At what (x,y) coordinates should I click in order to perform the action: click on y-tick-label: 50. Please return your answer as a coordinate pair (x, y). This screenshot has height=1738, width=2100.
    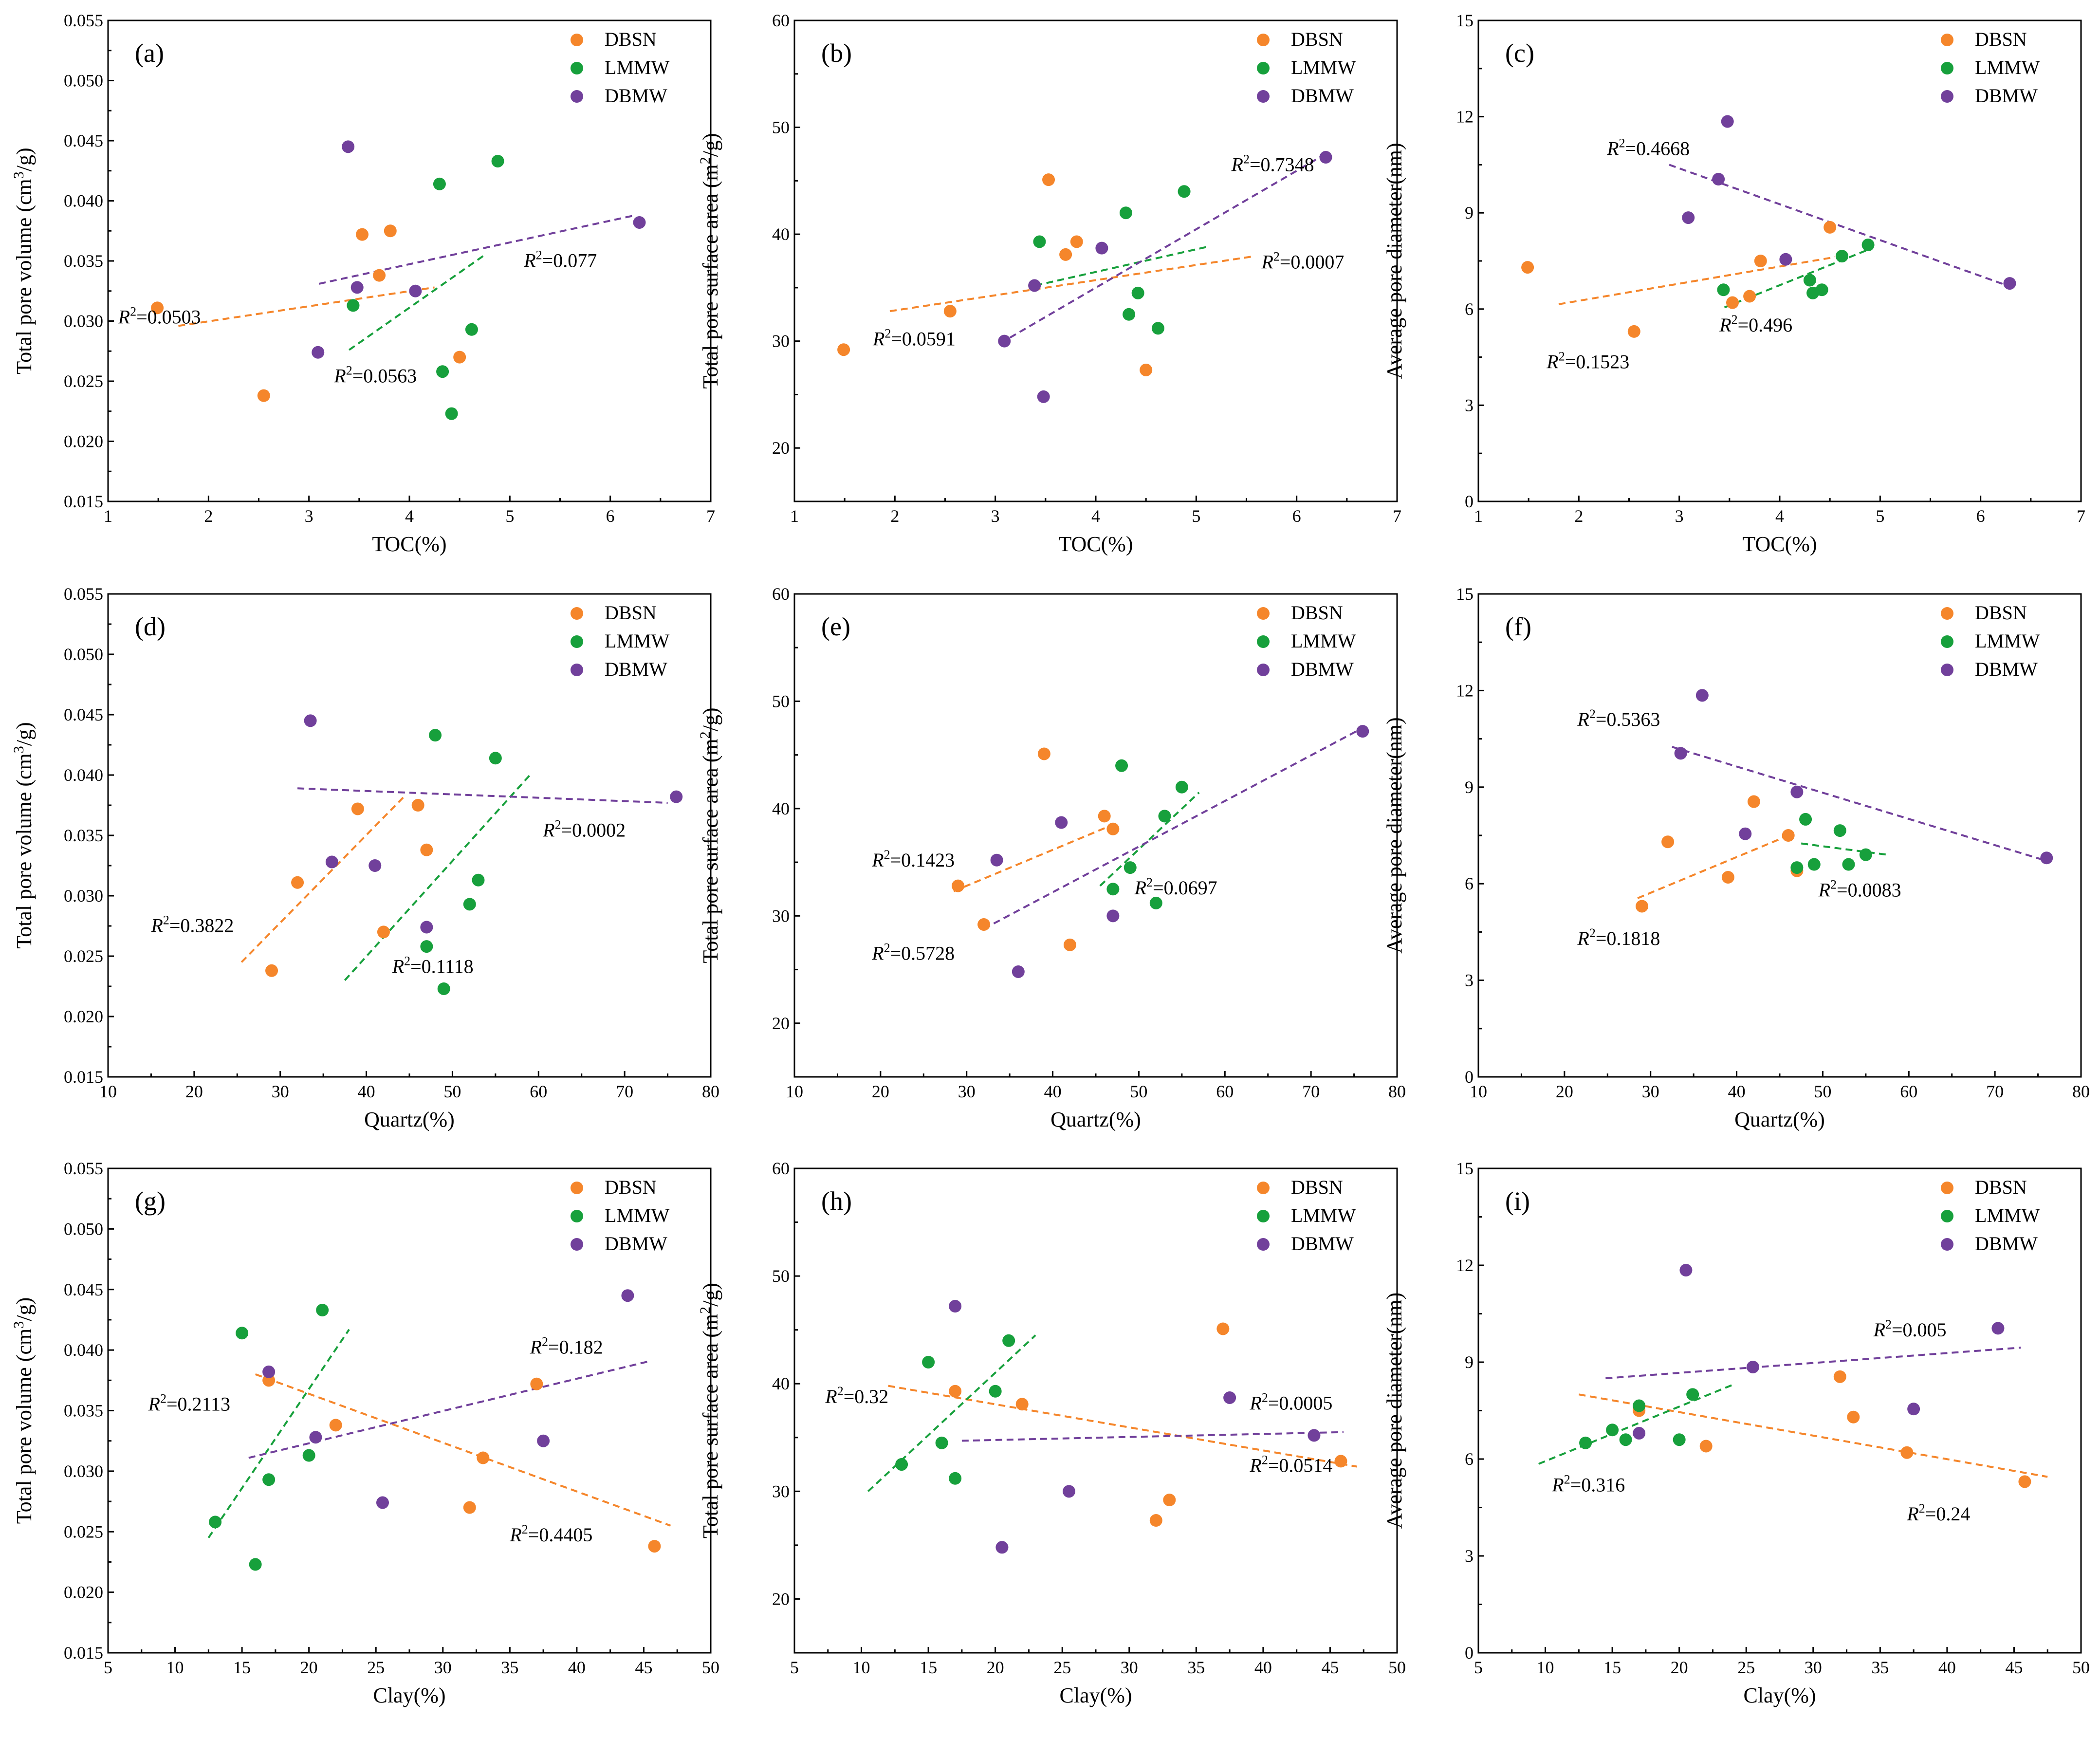
    Looking at the image, I should click on (781, 127).